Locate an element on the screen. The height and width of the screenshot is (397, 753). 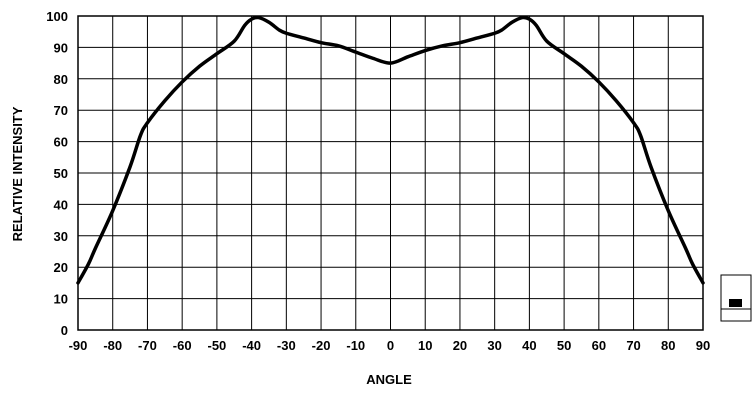
x-tick-label: 60 is located at coordinates (599, 345).